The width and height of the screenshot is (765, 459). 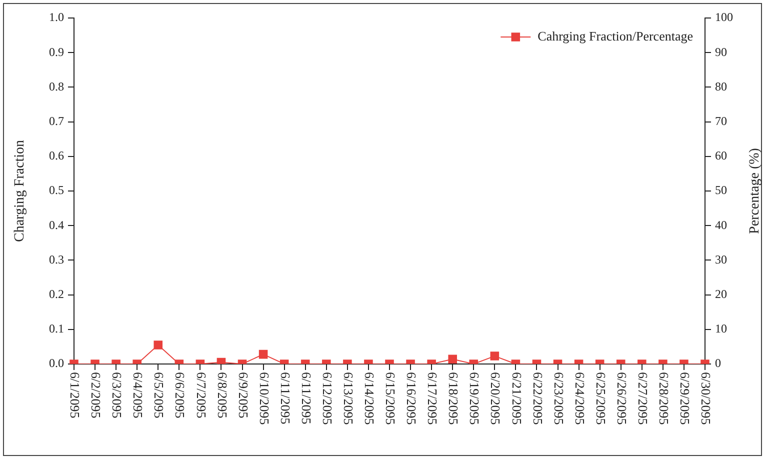 I want to click on y-tick-label: 0.8, so click(x=56, y=86).